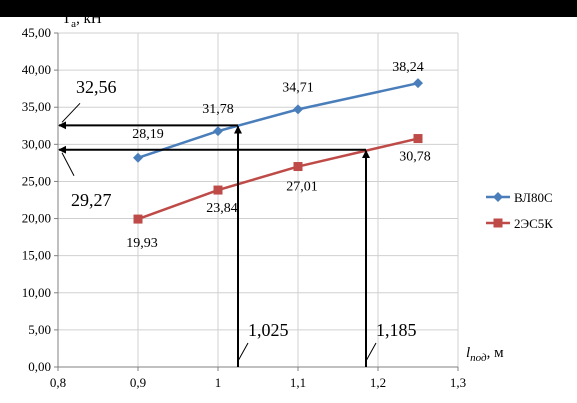 The width and height of the screenshot is (577, 403). What do you see at coordinates (298, 382) in the screenshot?
I see `x-tick-label: 1,1` at bounding box center [298, 382].